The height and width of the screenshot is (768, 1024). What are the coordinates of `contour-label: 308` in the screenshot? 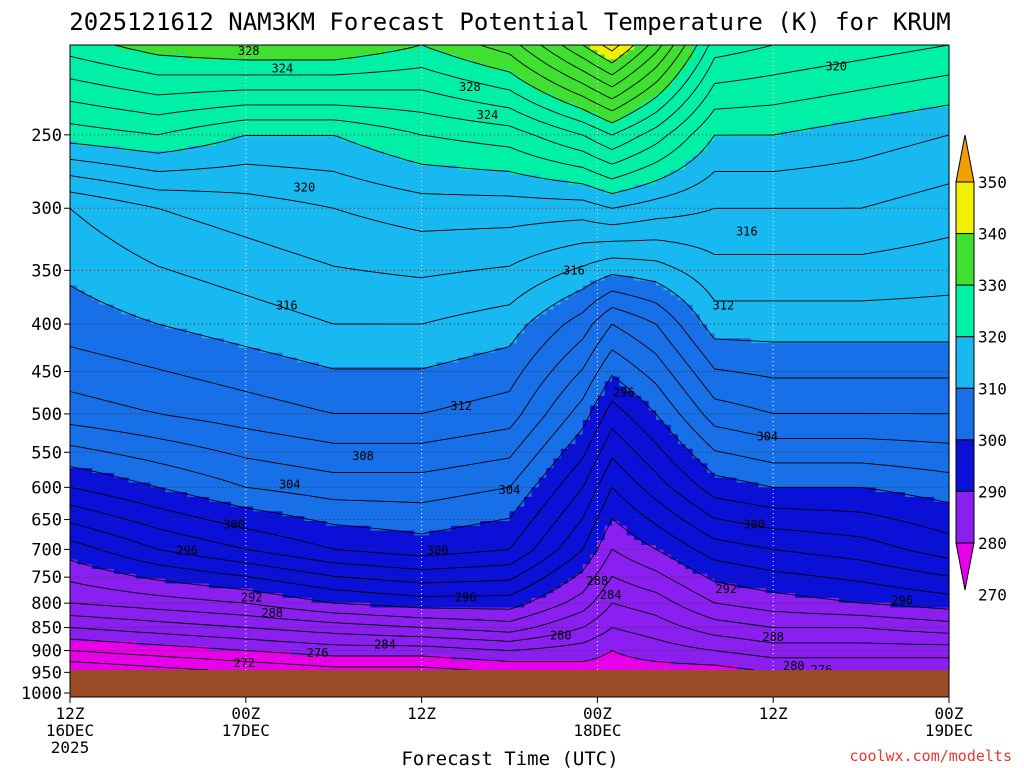 It's located at (363, 456).